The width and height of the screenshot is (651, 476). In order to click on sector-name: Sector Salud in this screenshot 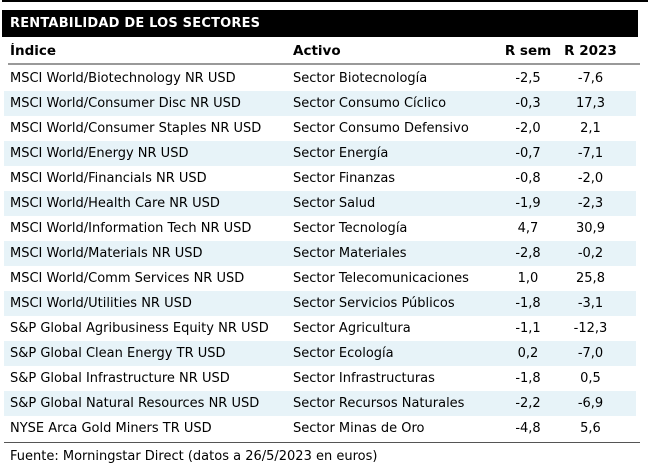, I will do `click(334, 203)`.